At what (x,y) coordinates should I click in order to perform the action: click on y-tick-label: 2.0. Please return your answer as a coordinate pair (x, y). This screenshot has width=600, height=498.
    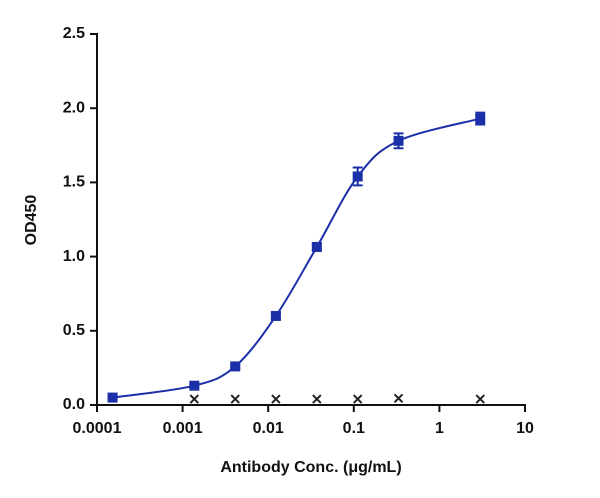
    Looking at the image, I should click on (74, 107).